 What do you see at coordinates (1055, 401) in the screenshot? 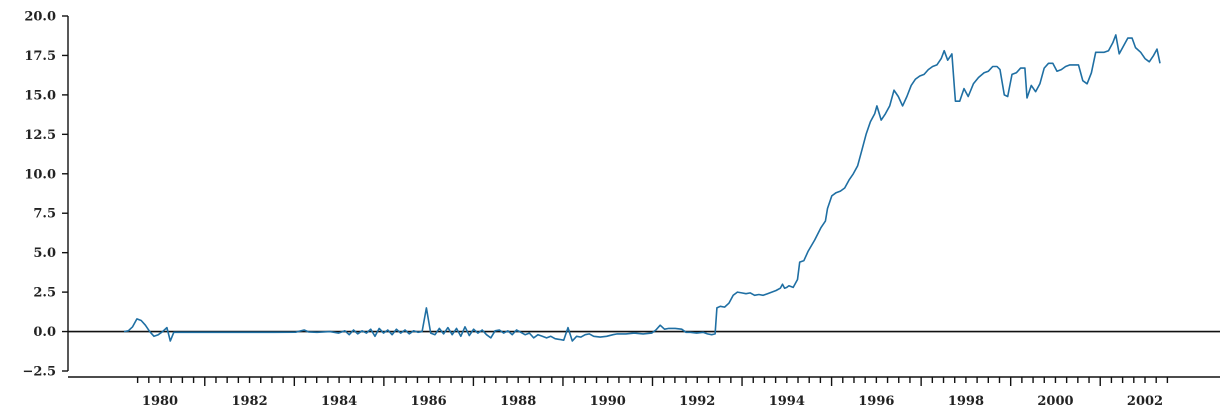
I see `x-tick-label: 2000` at bounding box center [1055, 401].